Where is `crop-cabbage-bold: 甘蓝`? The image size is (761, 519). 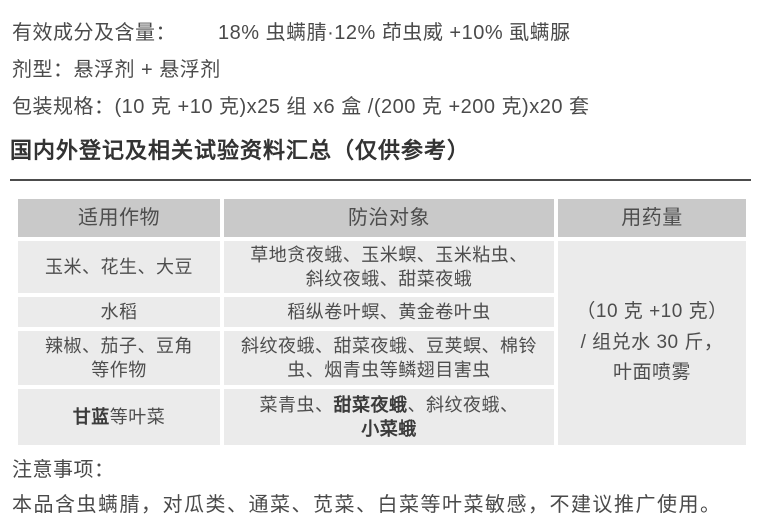 crop-cabbage-bold: 甘蓝 is located at coordinates (91, 416).